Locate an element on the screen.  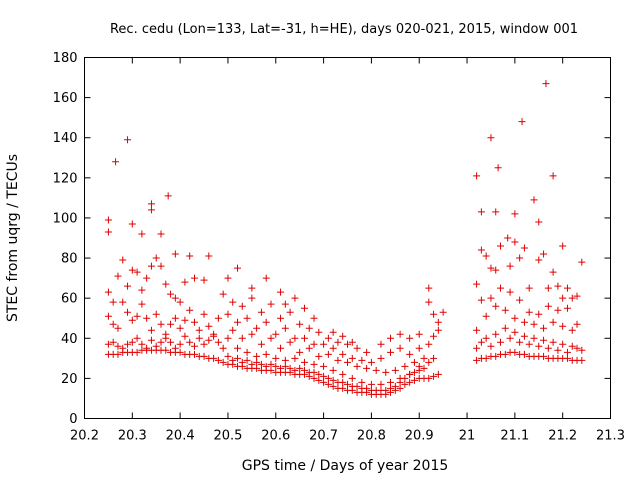
y-tick-label: 140 is located at coordinates (65, 138).